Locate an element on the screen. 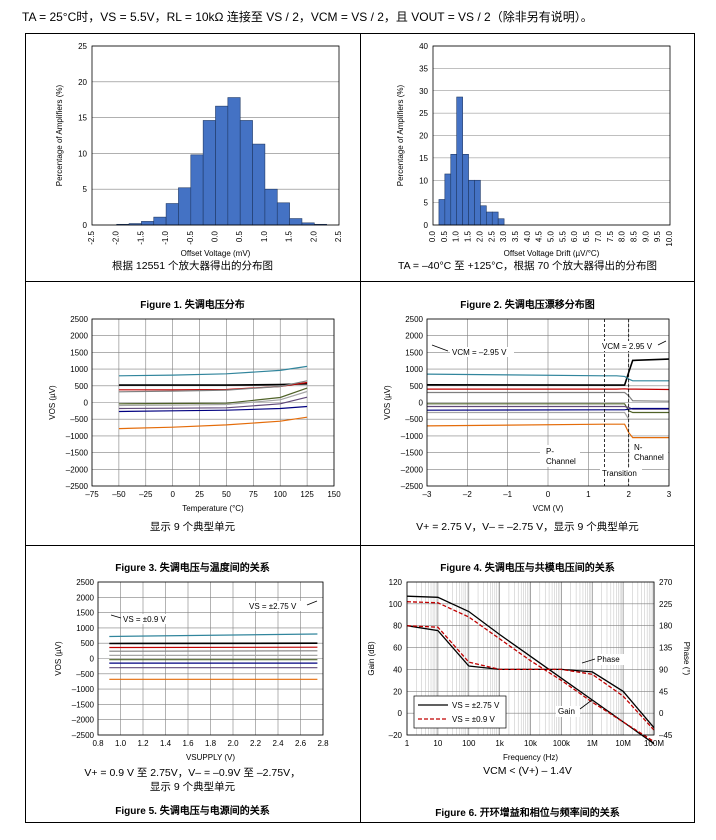 This screenshot has height=840, width=716. series-line-gain-vs-0-9-v is located at coordinates (530, 672).